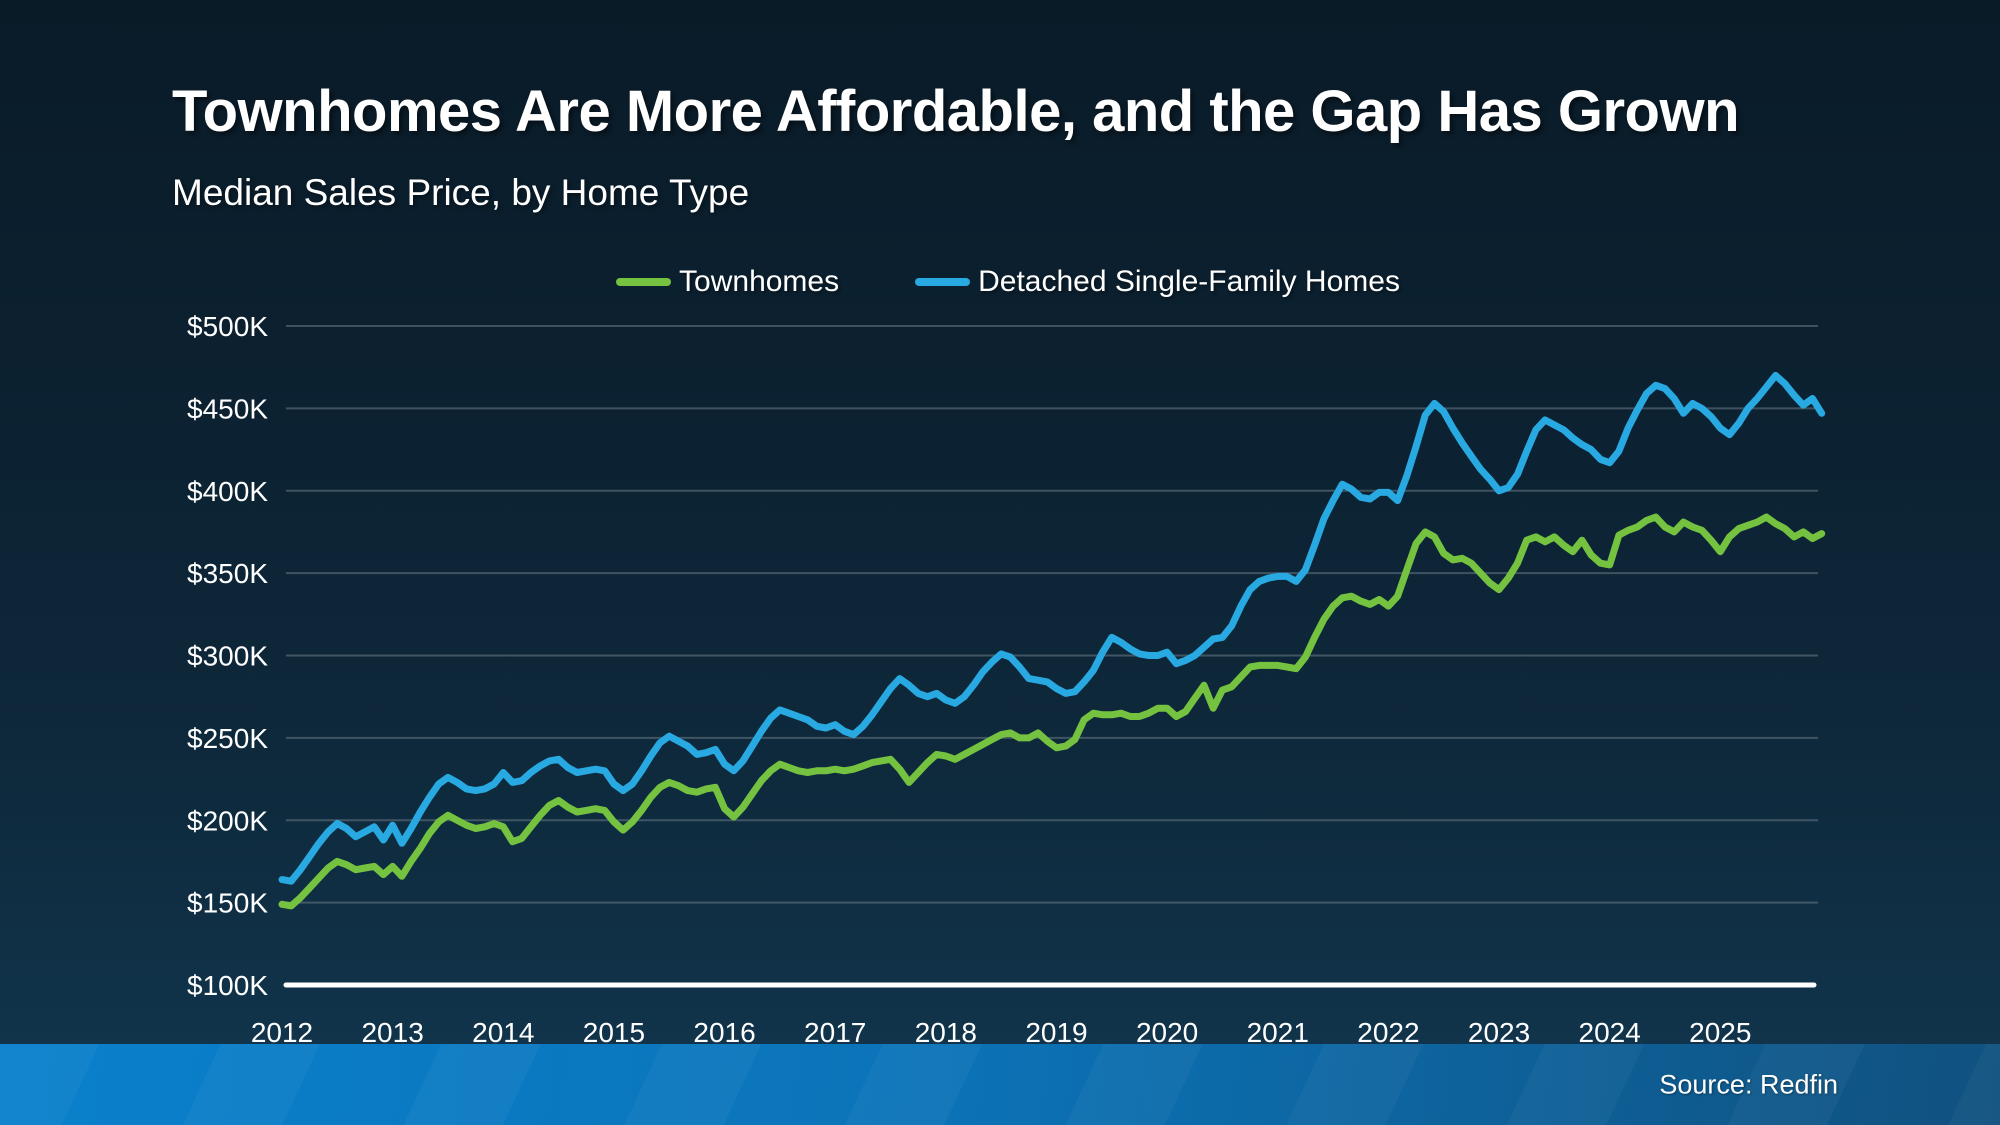 The image size is (2000, 1125). What do you see at coordinates (759, 281) in the screenshot?
I see `legend-label: Townhomes` at bounding box center [759, 281].